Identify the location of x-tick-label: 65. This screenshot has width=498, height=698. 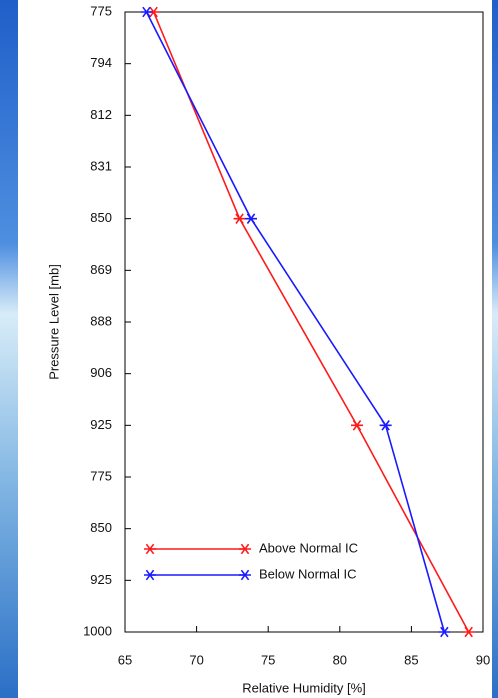
(125, 659).